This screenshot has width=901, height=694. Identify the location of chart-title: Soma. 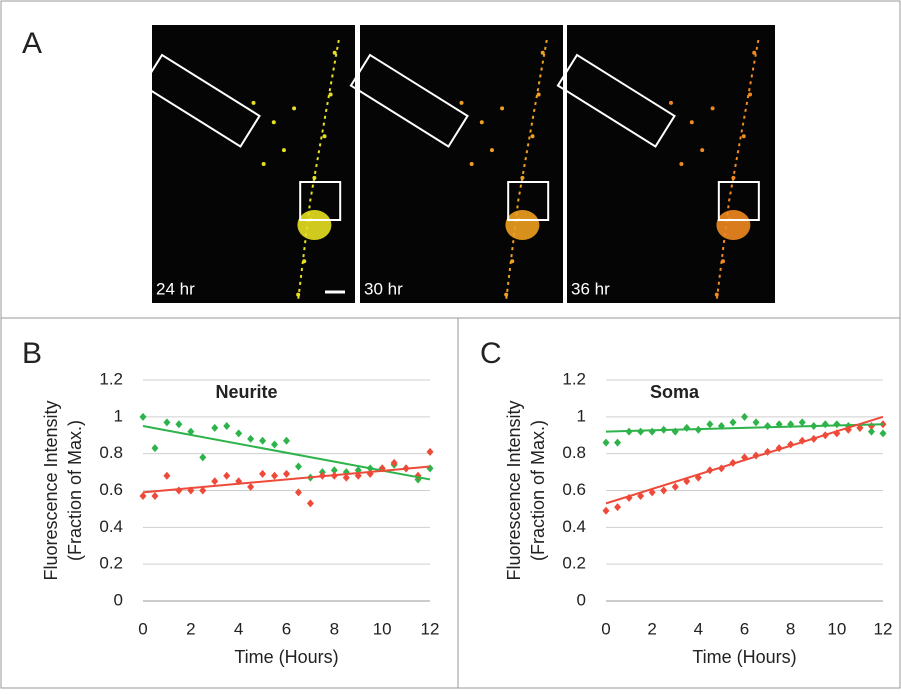
(675, 392).